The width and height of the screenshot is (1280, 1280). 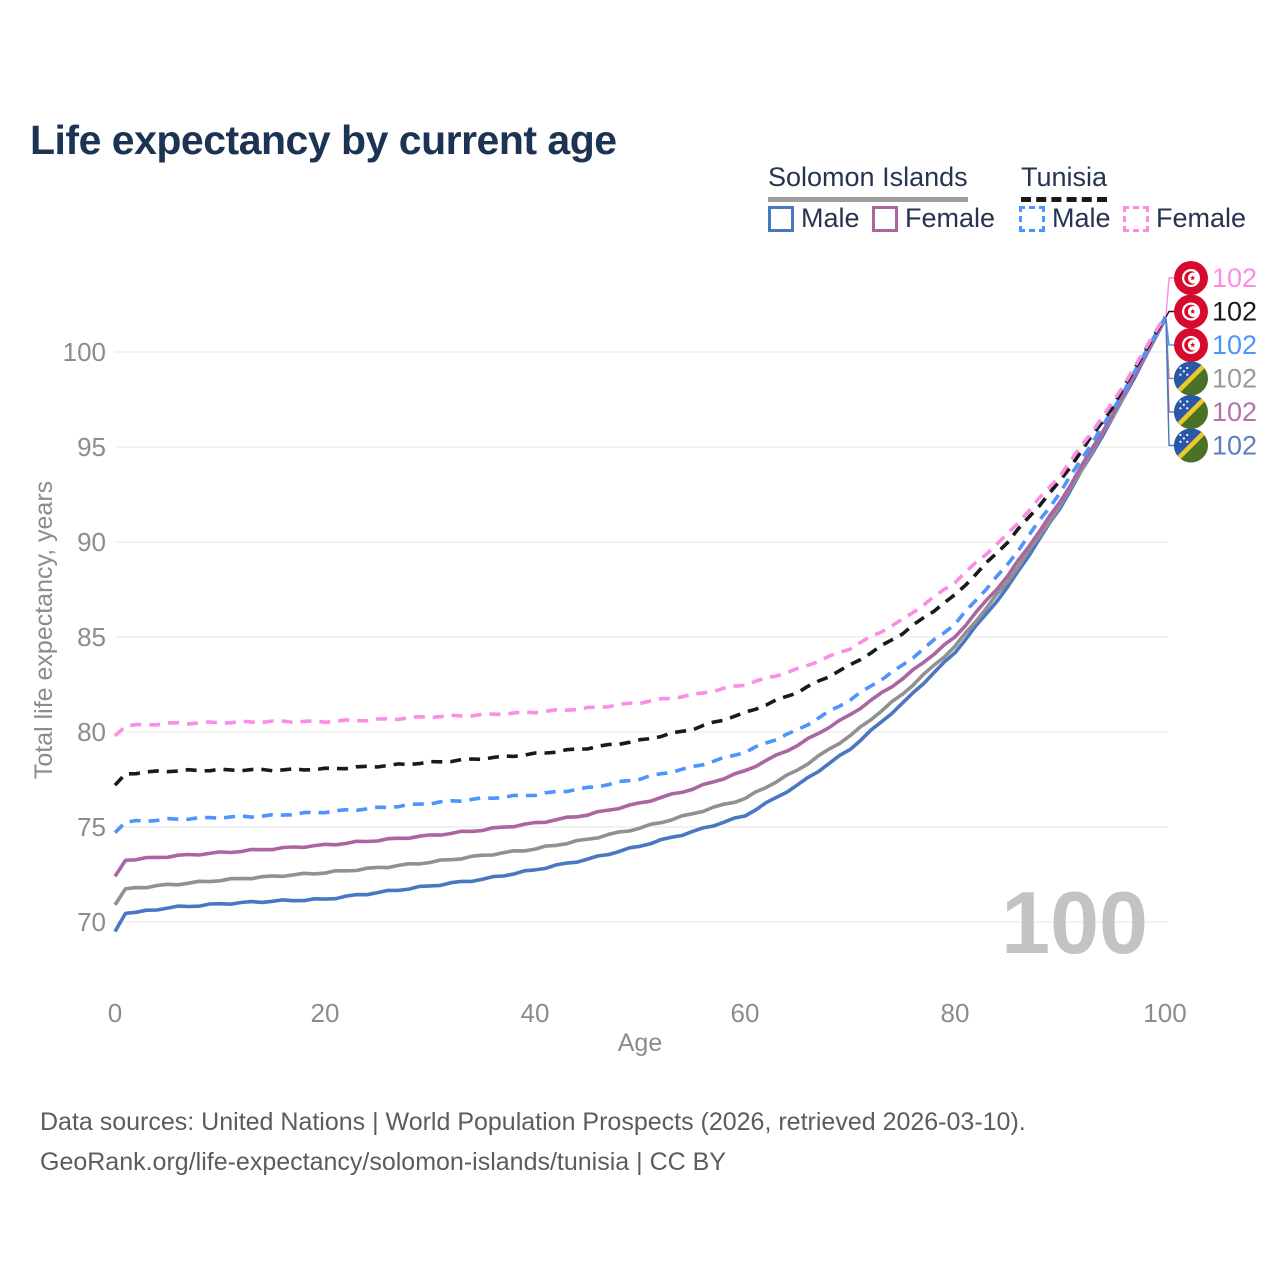 What do you see at coordinates (91, 542) in the screenshot?
I see `y-tick-label: 90` at bounding box center [91, 542].